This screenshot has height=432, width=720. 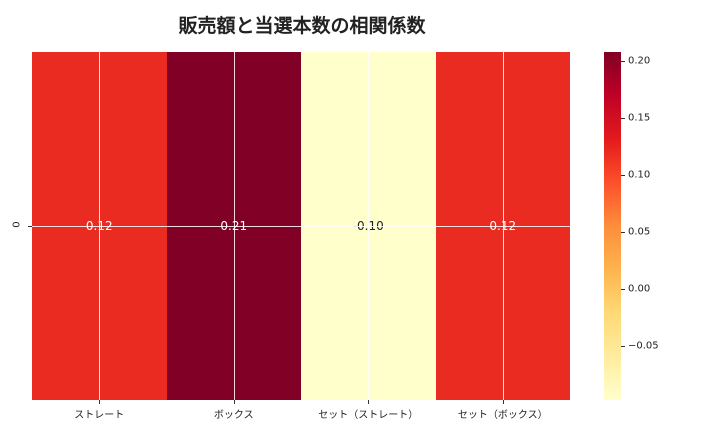 What do you see at coordinates (301, 226) in the screenshot?
I see `grid-line` at bounding box center [301, 226].